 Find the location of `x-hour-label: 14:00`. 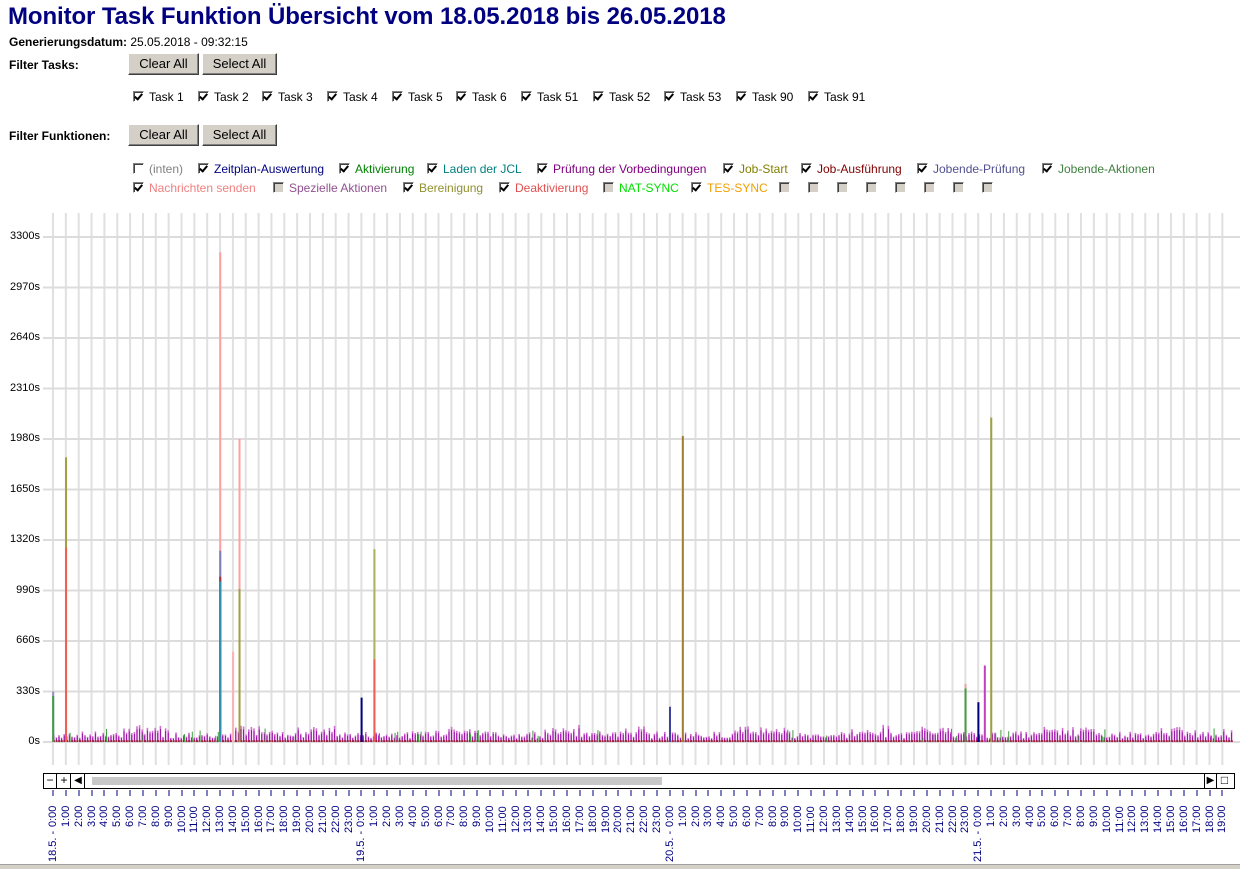

x-hour-label: 14:00 is located at coordinates (232, 819).